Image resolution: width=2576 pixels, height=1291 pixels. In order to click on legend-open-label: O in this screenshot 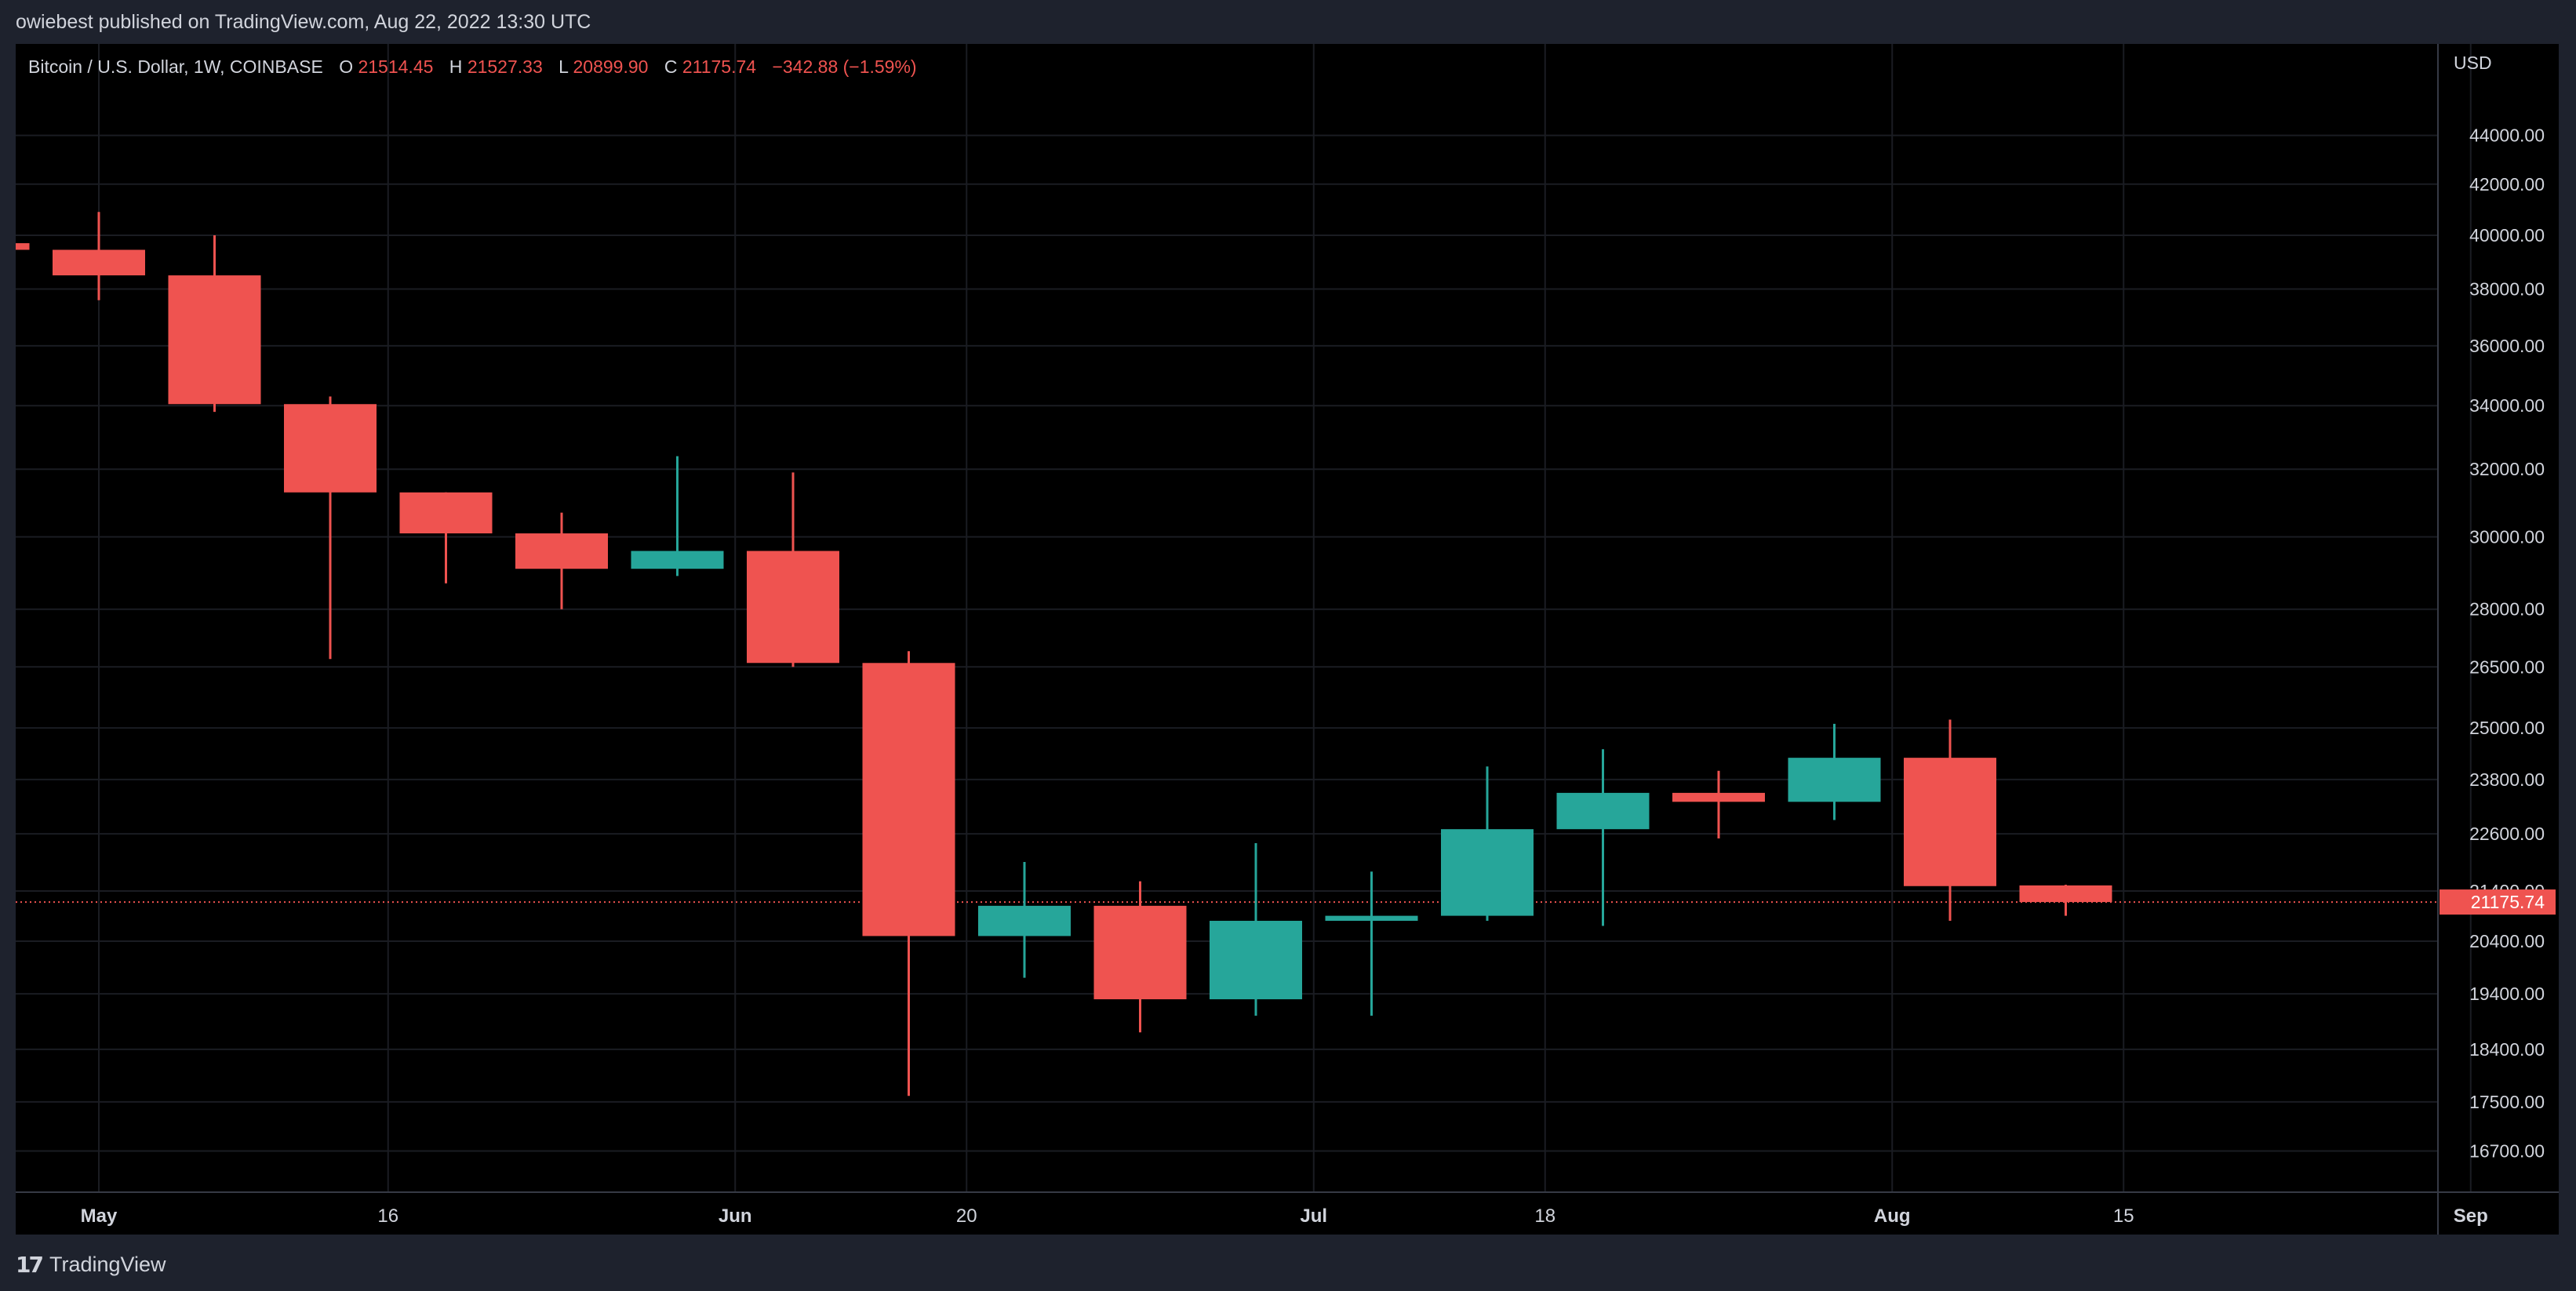, I will do `click(346, 66)`.